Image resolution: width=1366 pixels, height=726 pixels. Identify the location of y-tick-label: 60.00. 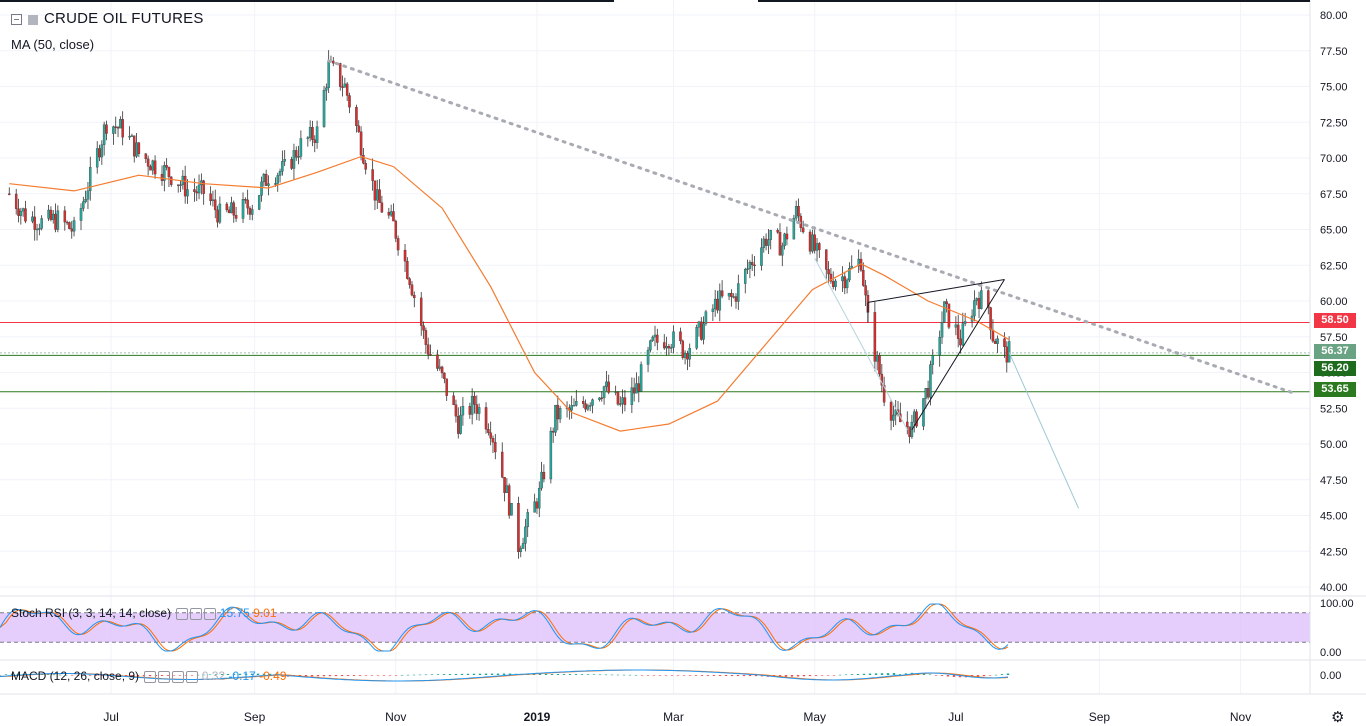
(1334, 302).